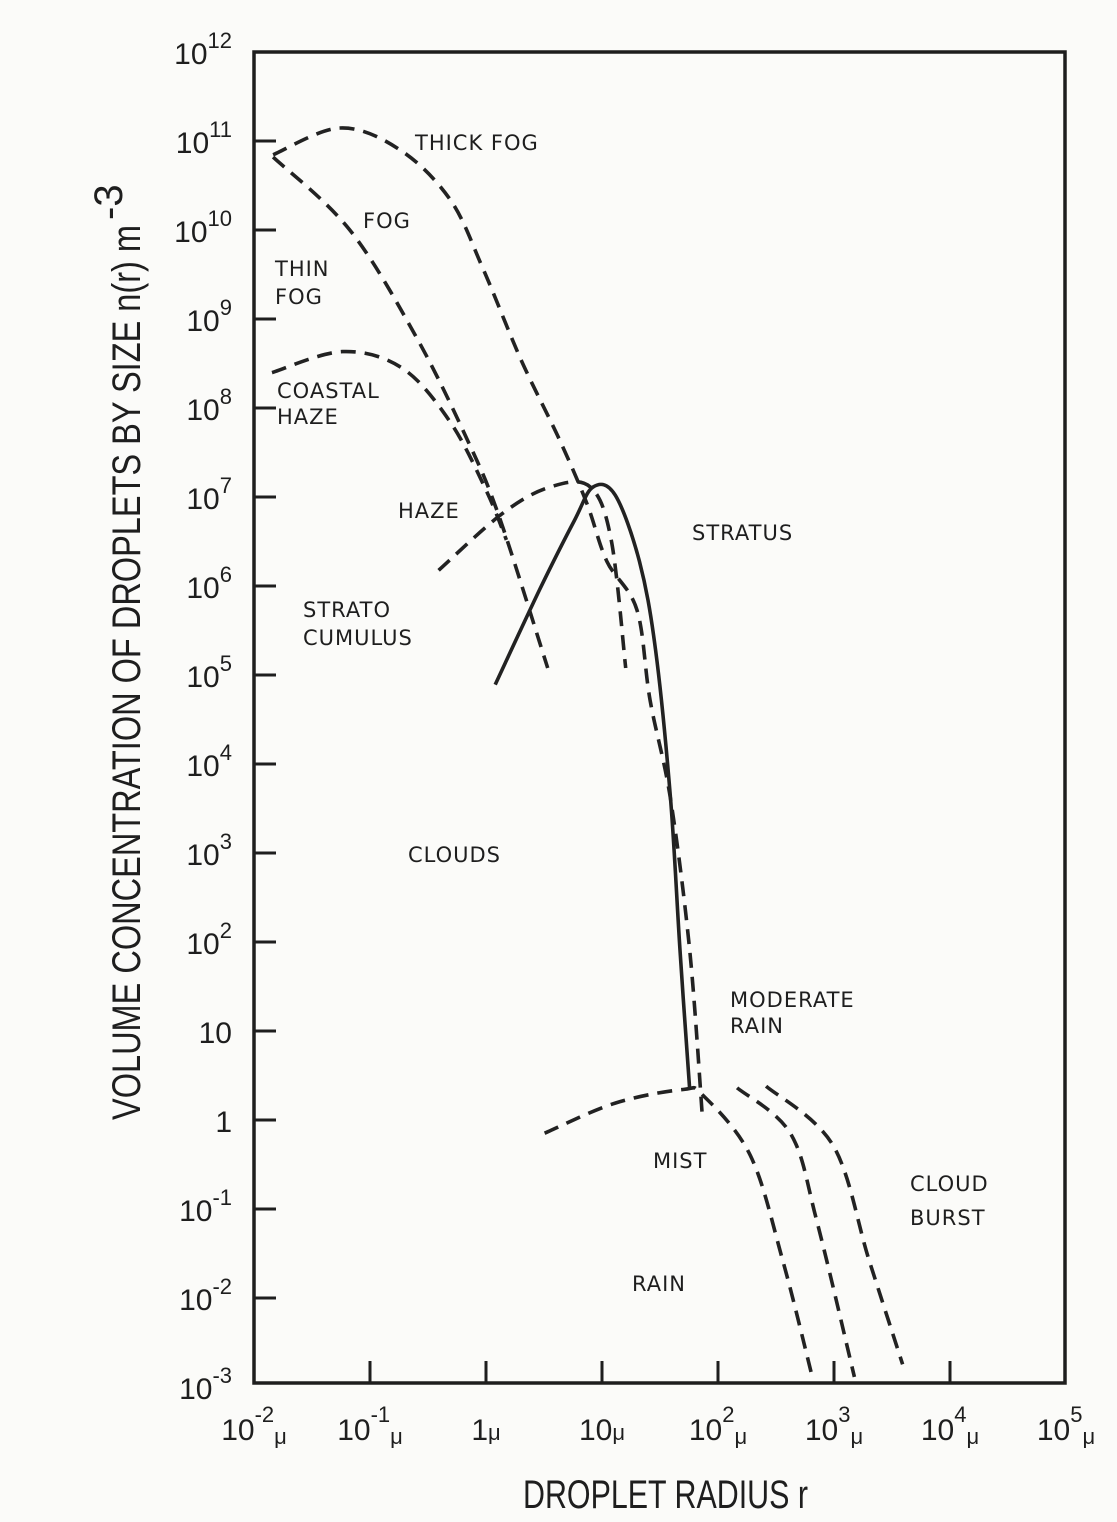 The height and width of the screenshot is (1522, 1117). What do you see at coordinates (328, 391) in the screenshot?
I see `label-coastal-haze-1: COASTAL` at bounding box center [328, 391].